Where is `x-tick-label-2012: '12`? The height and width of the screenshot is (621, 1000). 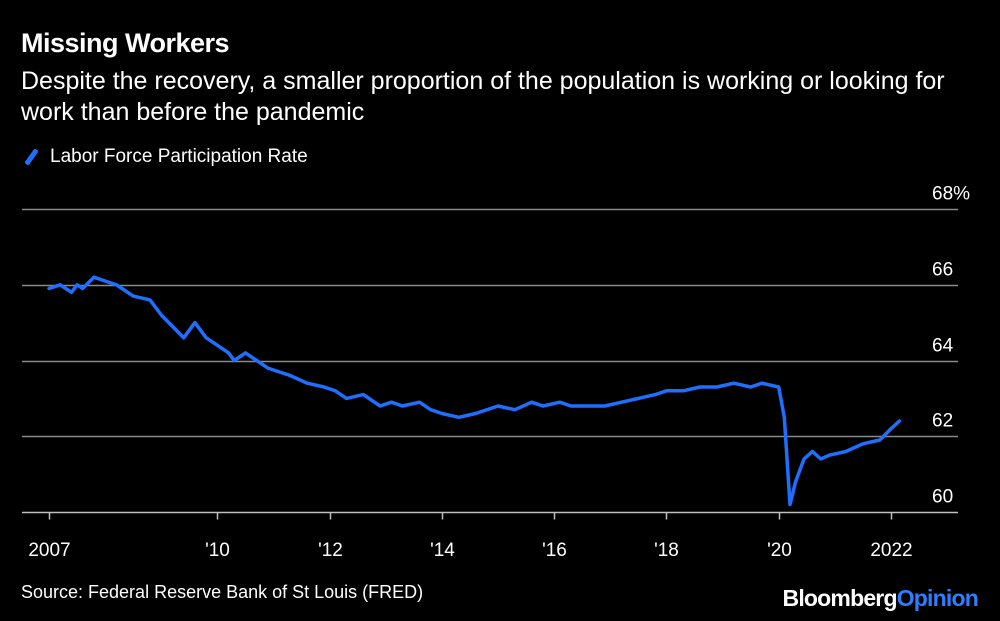 x-tick-label-2012: '12 is located at coordinates (330, 550).